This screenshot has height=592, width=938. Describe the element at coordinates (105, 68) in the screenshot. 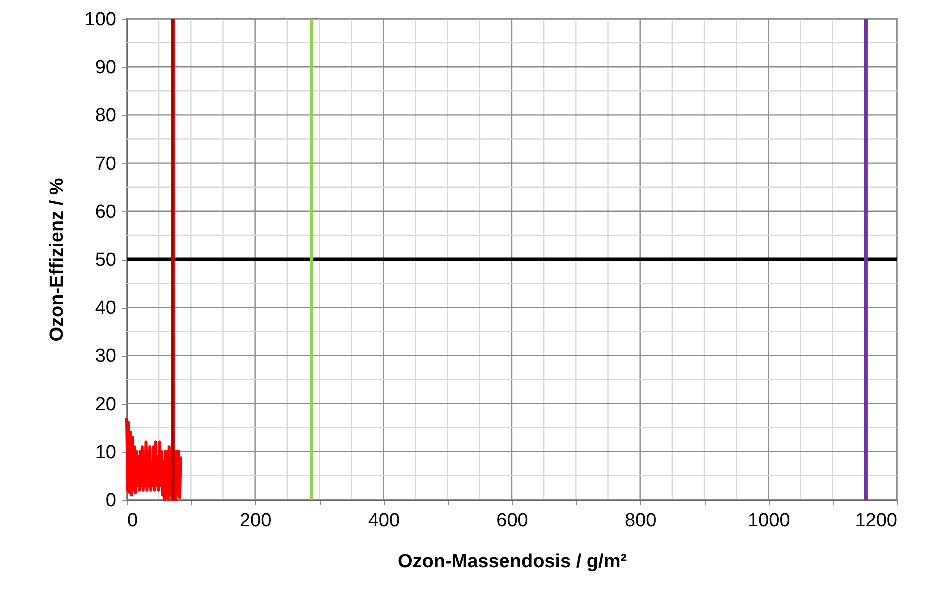

I see `y-tick-label: 90` at that location.